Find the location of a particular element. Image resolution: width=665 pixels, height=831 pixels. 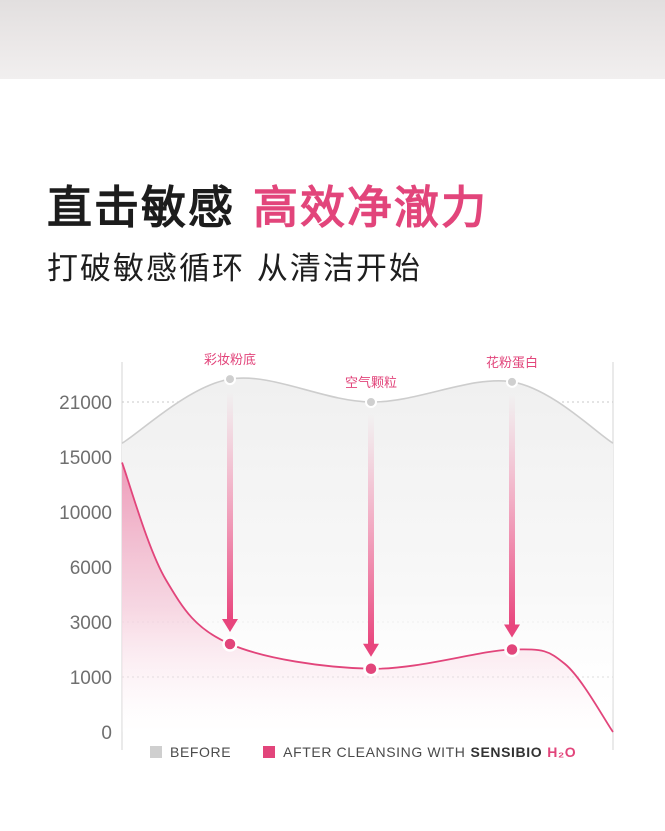

legend-after: AFTER CLEANSING WITH SENSIBIO H₂O is located at coordinates (419, 752).